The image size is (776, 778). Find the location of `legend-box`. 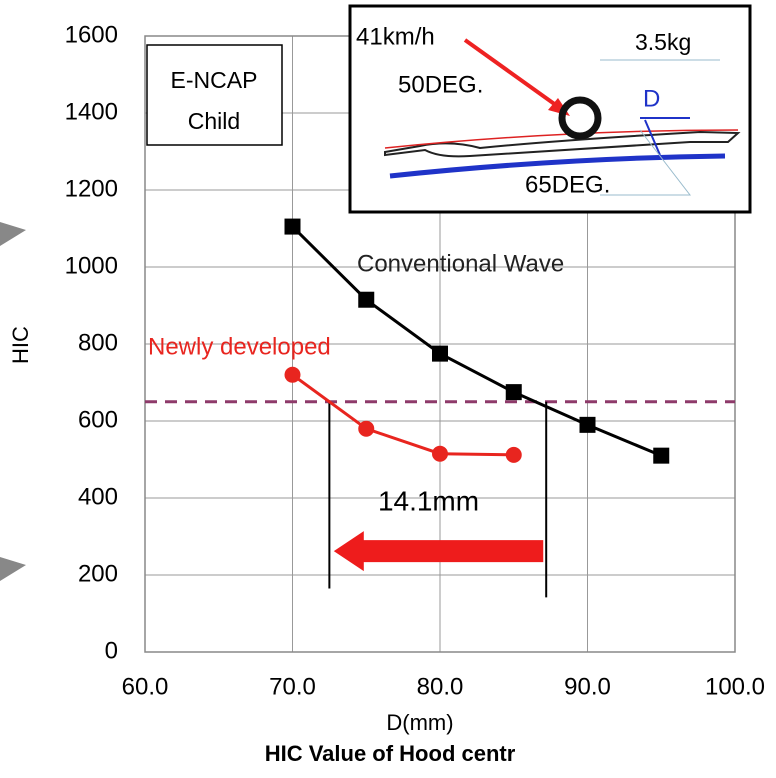

legend-box is located at coordinates (214, 95).